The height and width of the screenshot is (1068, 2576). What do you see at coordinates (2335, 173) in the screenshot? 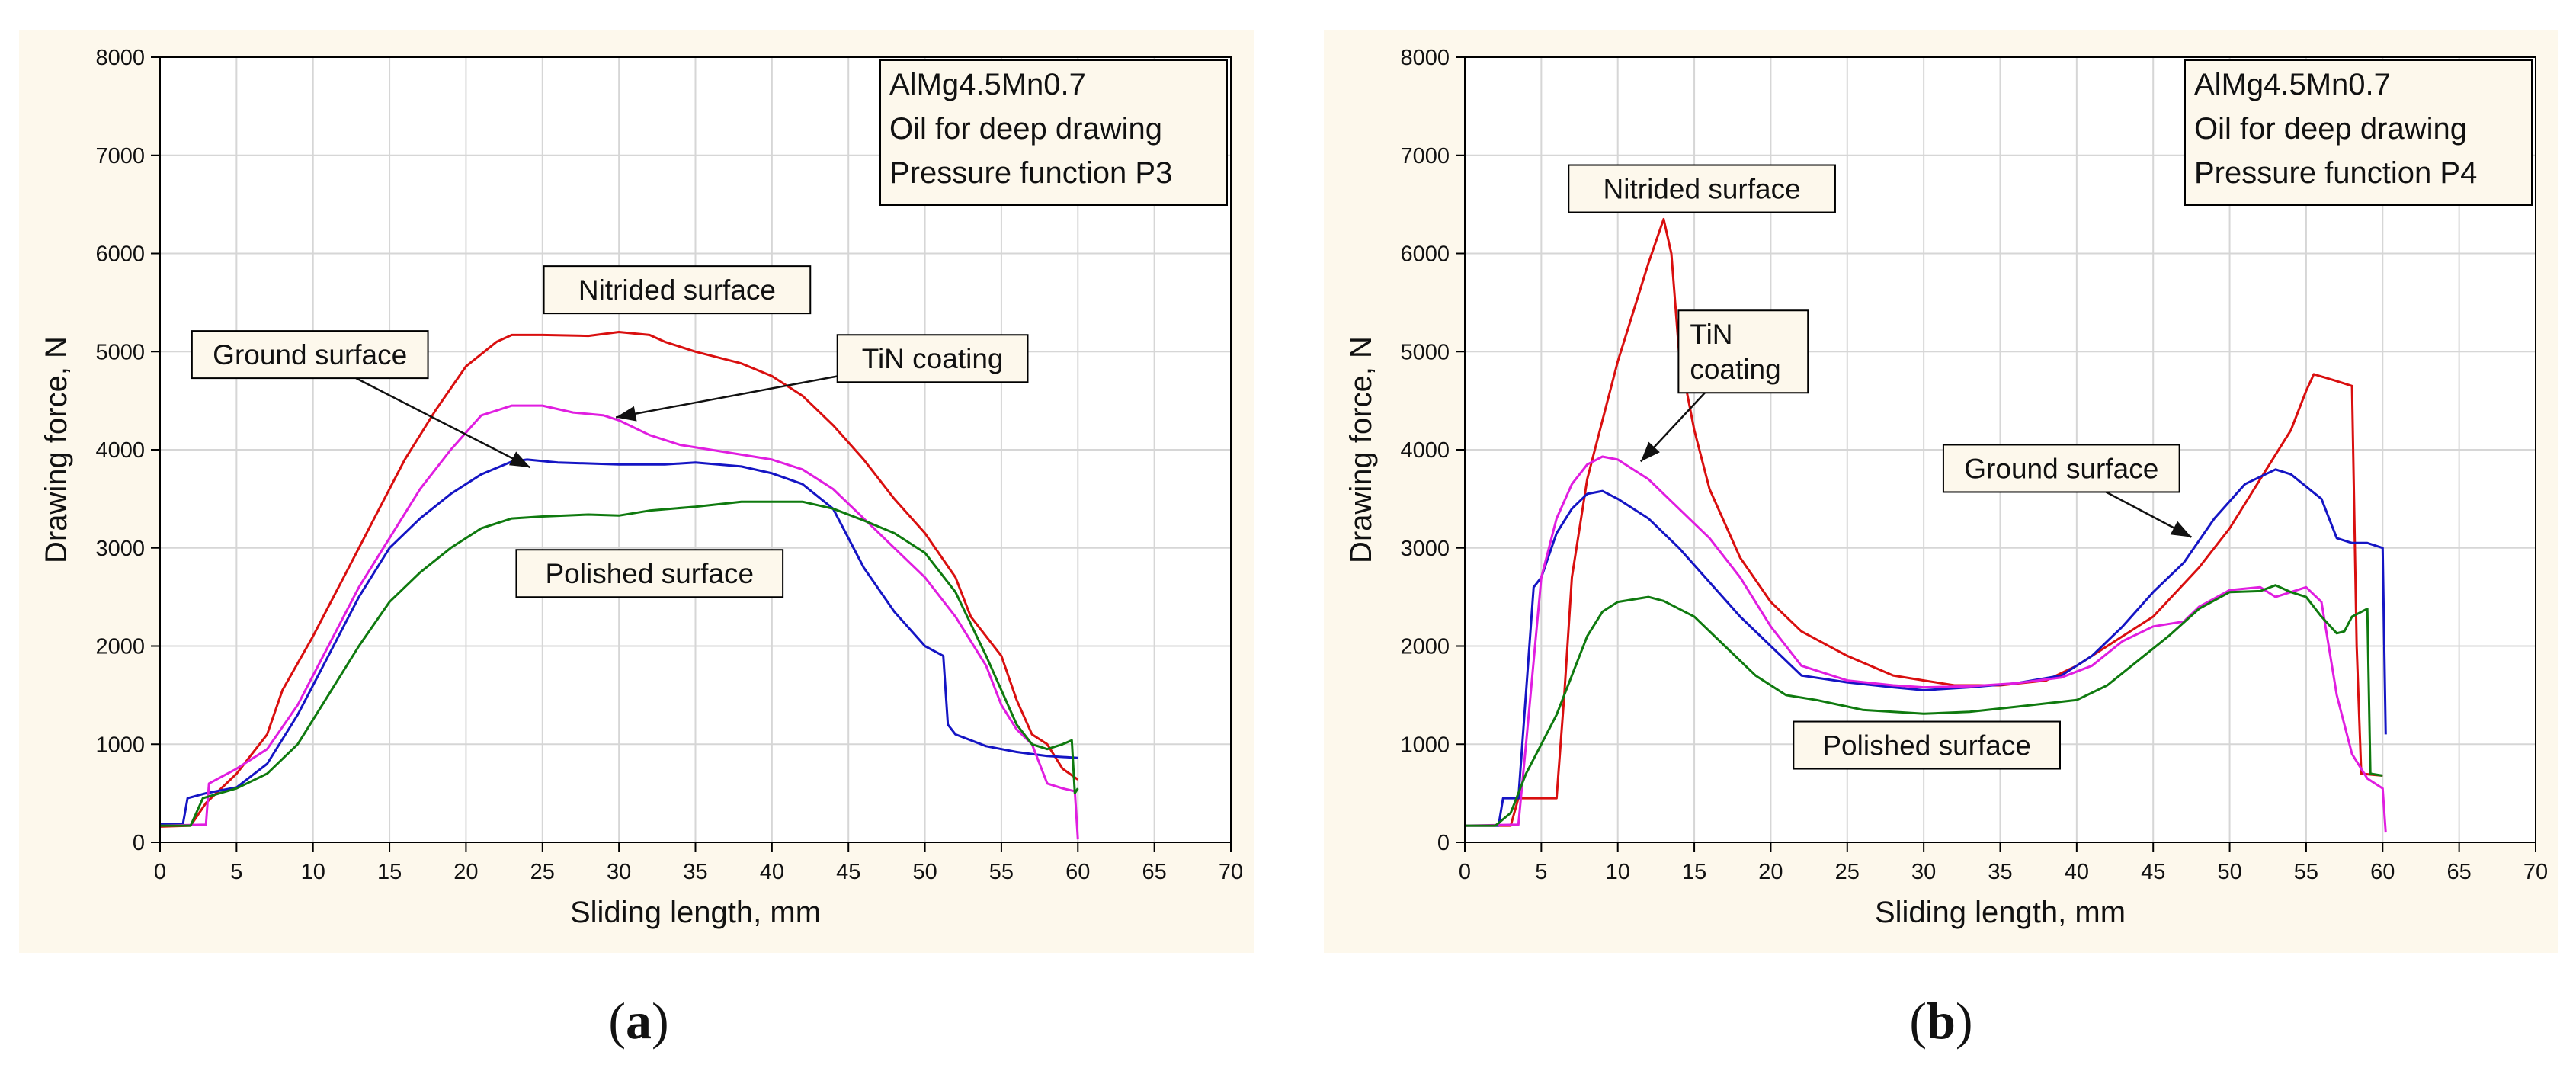
I see `info-box-line: Pressure function P4` at bounding box center [2335, 173].